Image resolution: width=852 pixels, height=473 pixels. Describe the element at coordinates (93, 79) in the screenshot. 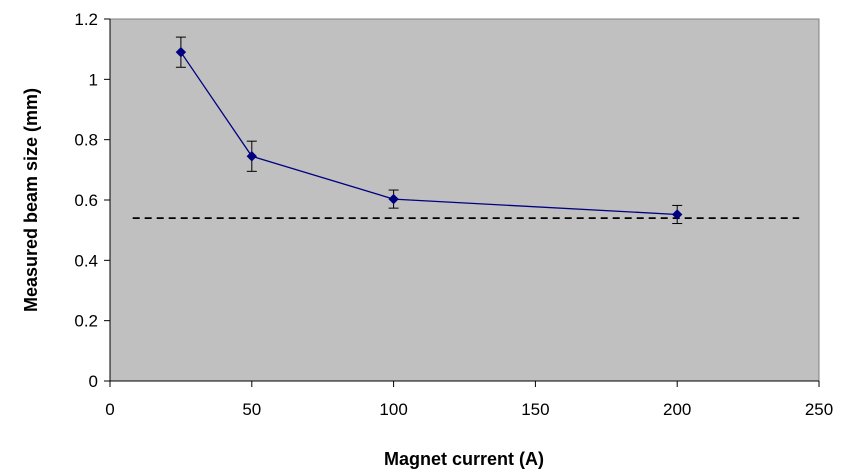

I see `y-tick-label: 1` at that location.